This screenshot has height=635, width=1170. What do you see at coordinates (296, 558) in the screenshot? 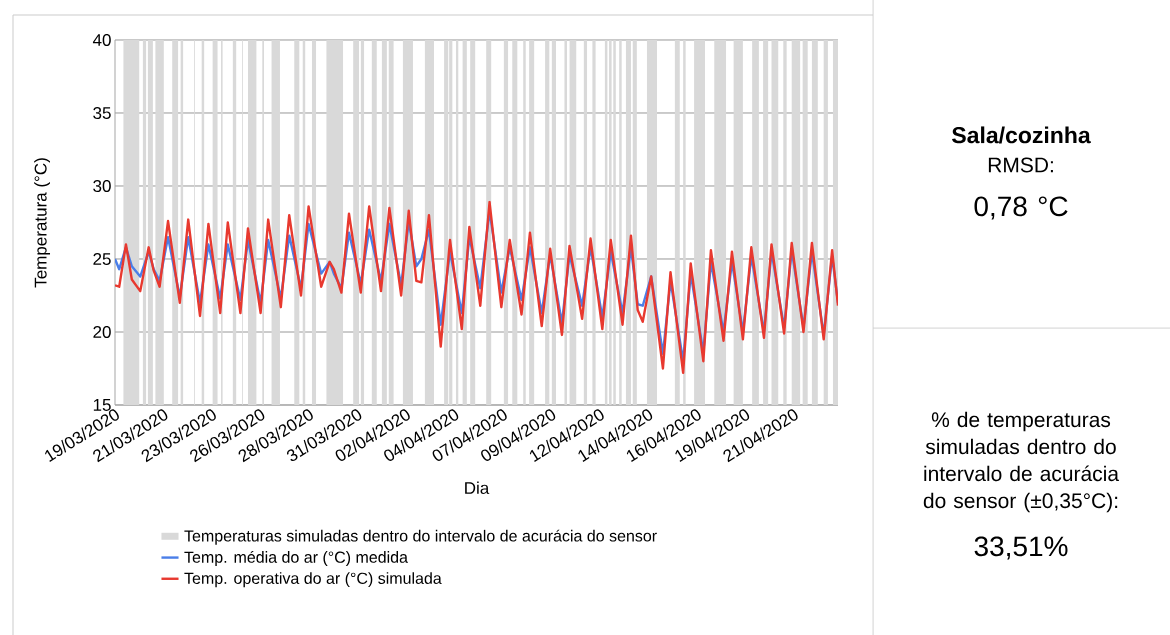
I see `legend-label: Temp. média do ar (°C) medida` at bounding box center [296, 558].